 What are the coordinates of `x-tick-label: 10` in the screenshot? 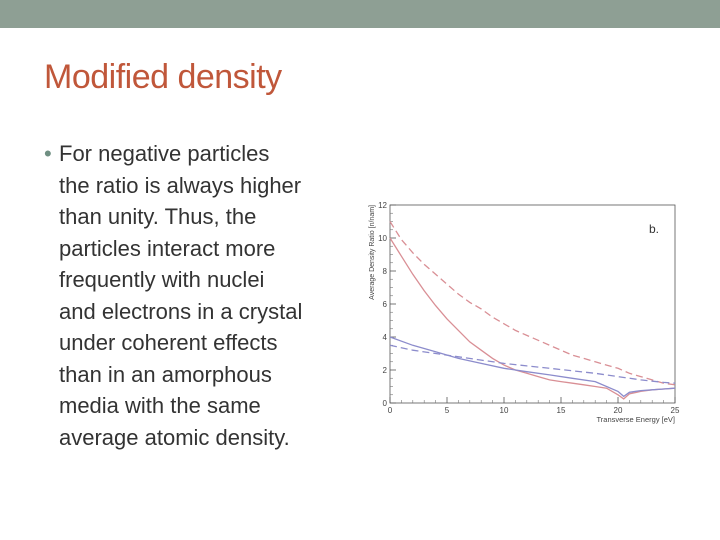 It's located at (504, 410).